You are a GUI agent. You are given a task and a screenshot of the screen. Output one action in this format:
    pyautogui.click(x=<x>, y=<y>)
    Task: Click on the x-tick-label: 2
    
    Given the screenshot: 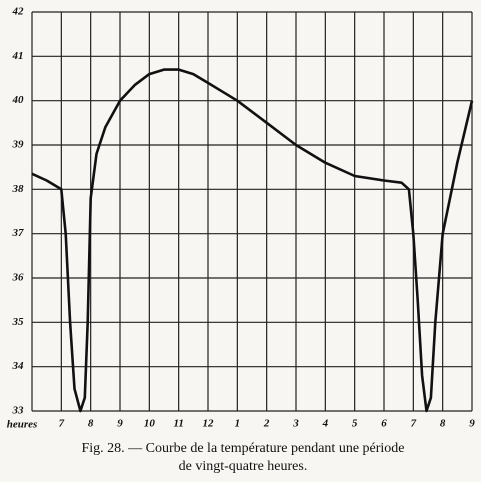 What is the action you would take?
    pyautogui.click(x=266, y=424)
    